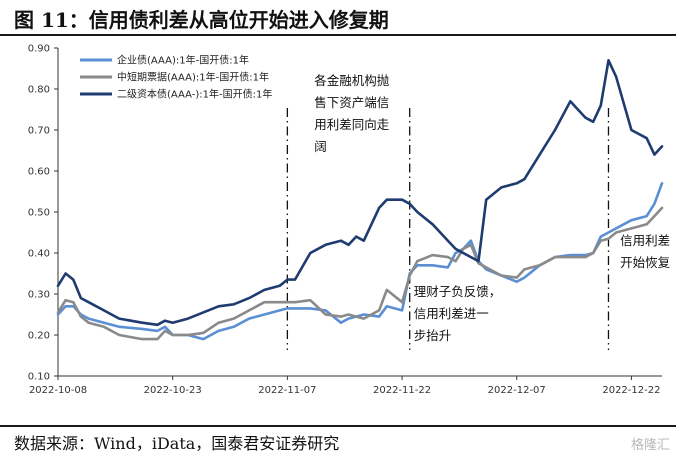 This screenshot has width=676, height=458. Describe the element at coordinates (194, 94) in the screenshot. I see `legend-label: 二级资本债(AAA-):1年-国开债:1年` at that location.